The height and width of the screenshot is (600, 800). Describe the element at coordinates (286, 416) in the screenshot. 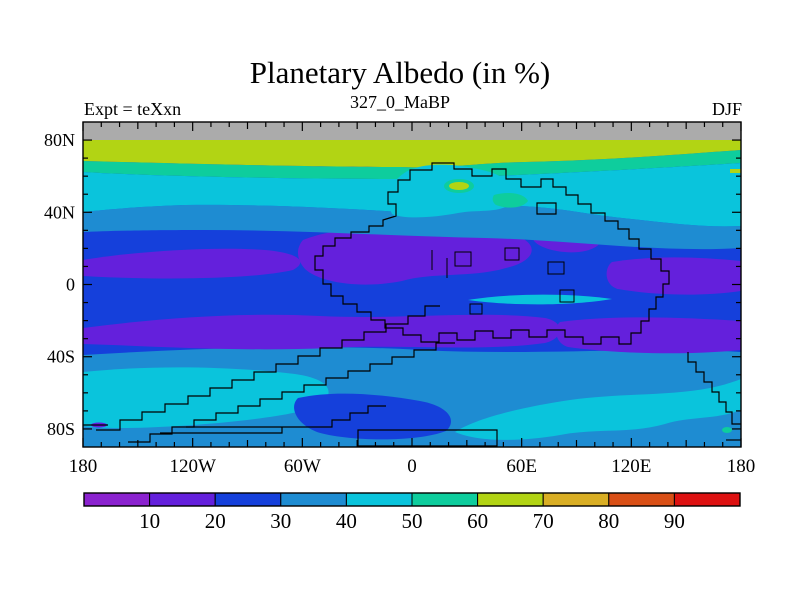

I see `coast-antarctic-shelf` at that location.